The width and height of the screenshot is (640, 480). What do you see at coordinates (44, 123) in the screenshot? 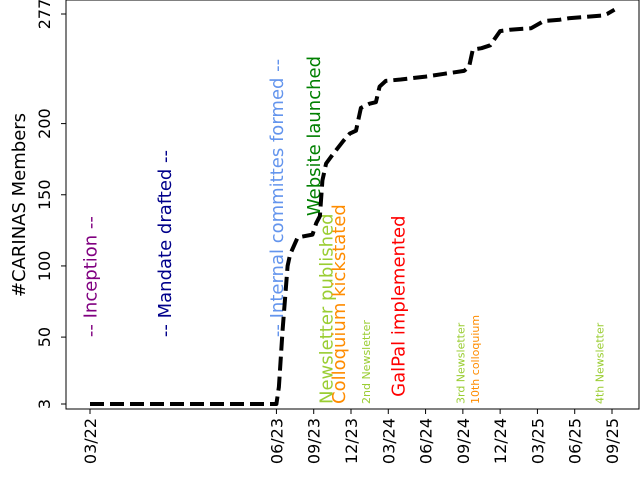
I see `y-tick-label: 200` at bounding box center [44, 123].